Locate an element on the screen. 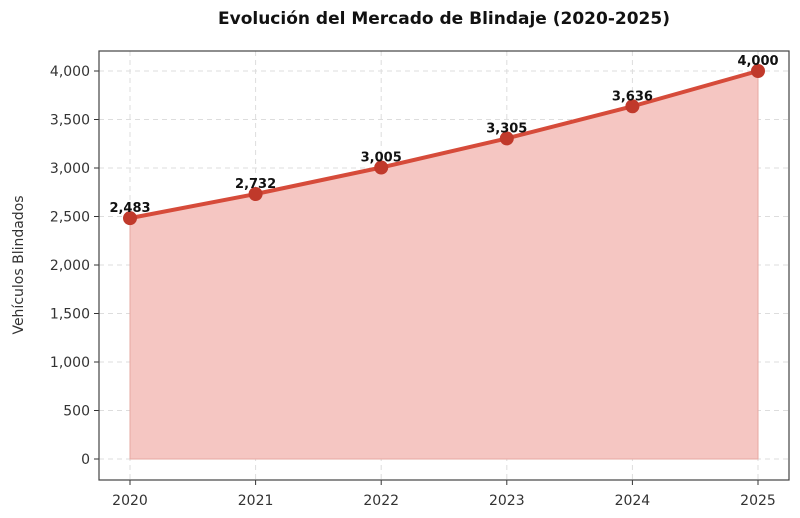  y-tick-label: 1,000 is located at coordinates (70, 363).